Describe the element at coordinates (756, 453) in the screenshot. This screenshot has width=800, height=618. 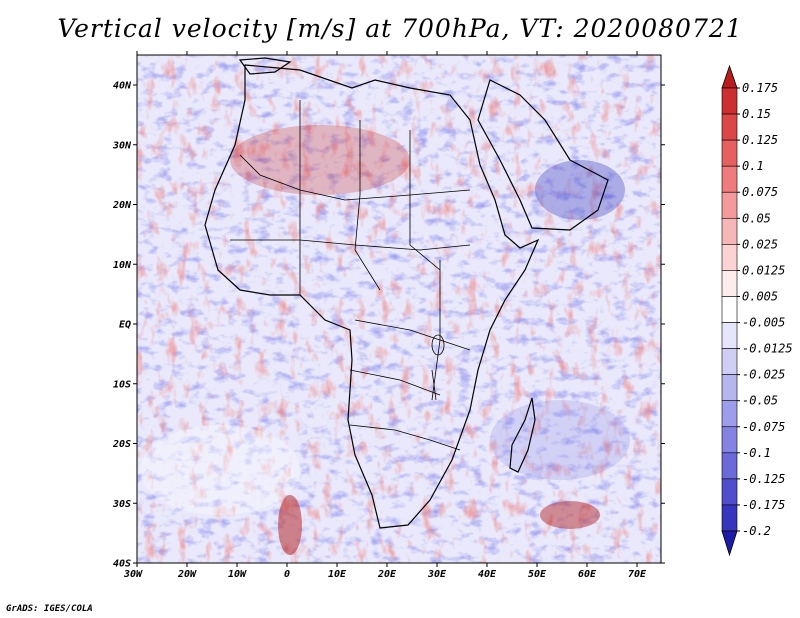
I see `colorbar-label: -0.1` at that location.